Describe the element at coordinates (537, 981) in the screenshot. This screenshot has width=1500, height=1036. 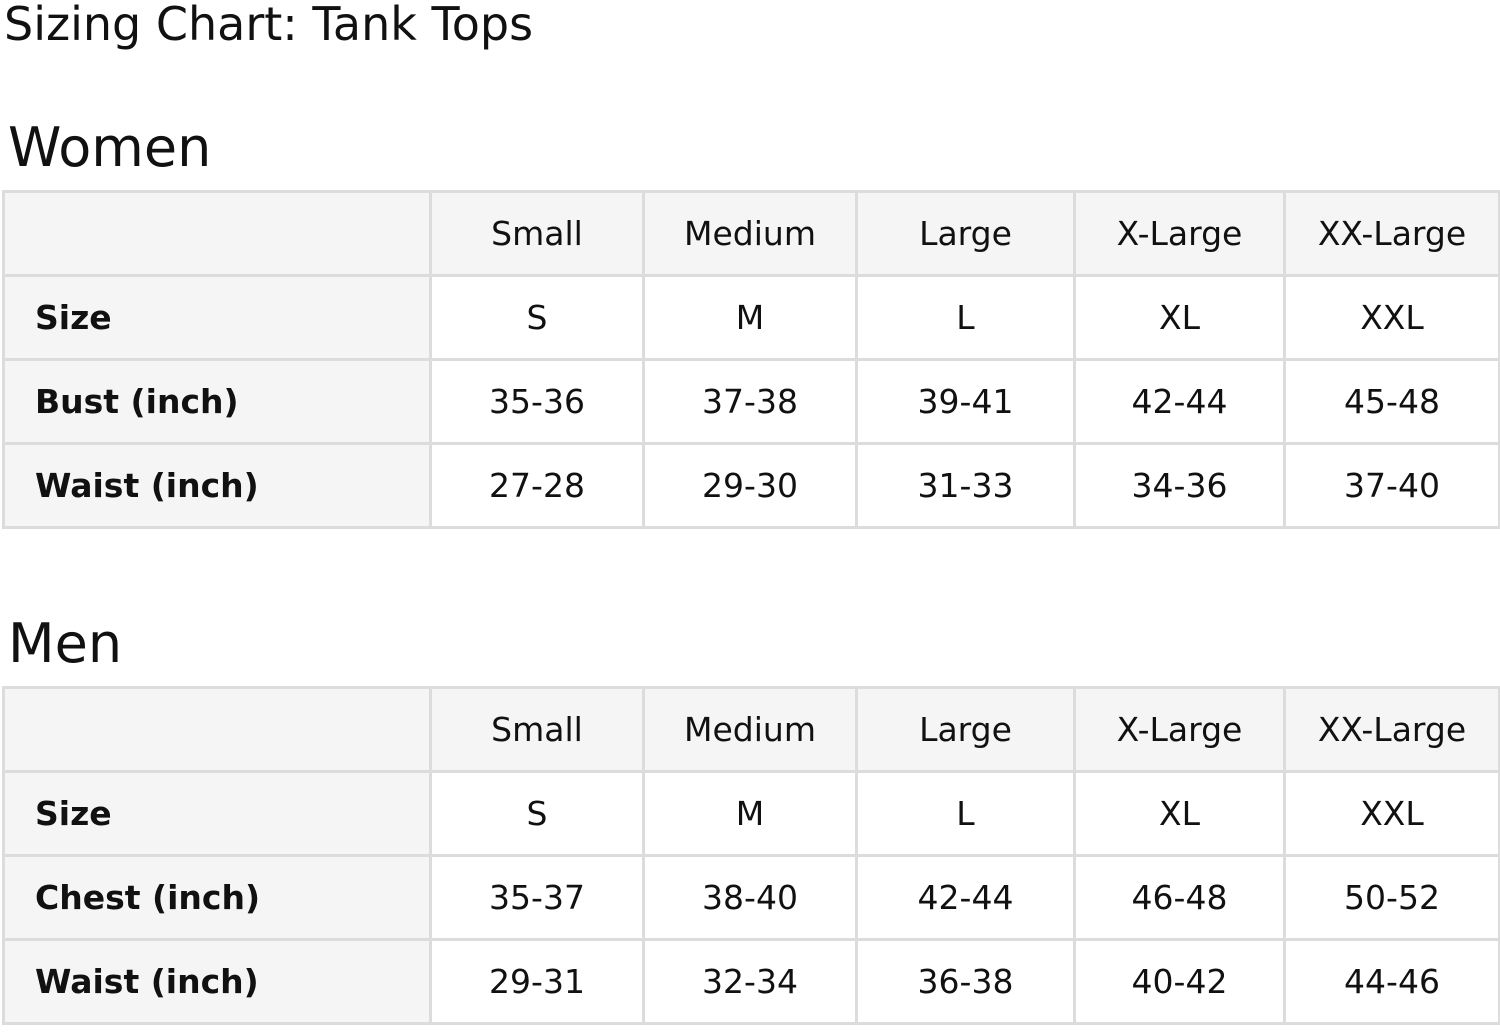
I see `table-cell: 29-31` at that location.